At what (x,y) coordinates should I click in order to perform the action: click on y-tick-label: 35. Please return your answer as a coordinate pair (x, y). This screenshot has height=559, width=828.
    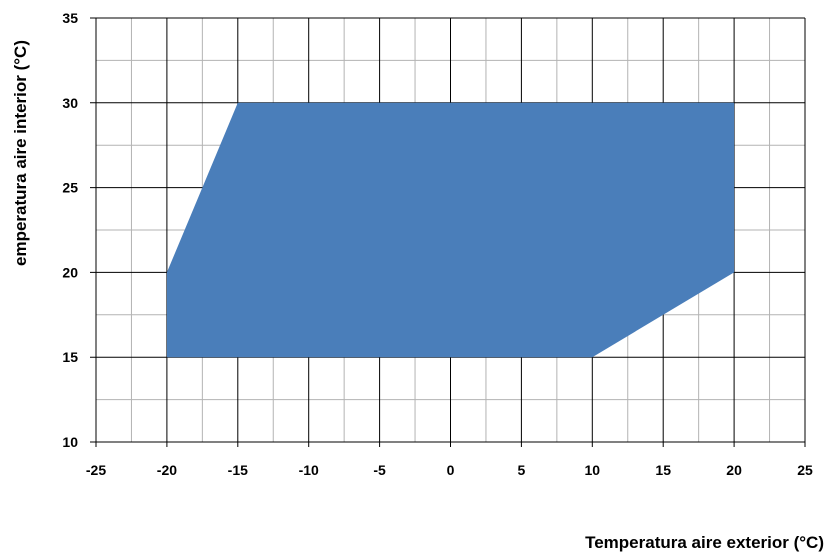
    Looking at the image, I should click on (70, 18).